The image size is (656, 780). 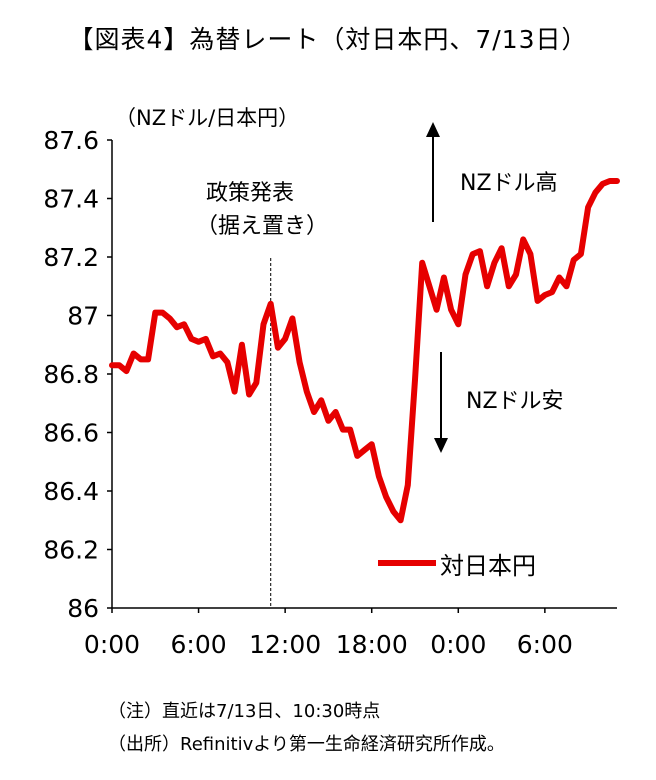 I want to click on x-tick-labels: 0:00 6:00 12:00 18:00 0:00 6:00, so click(x=328, y=644).